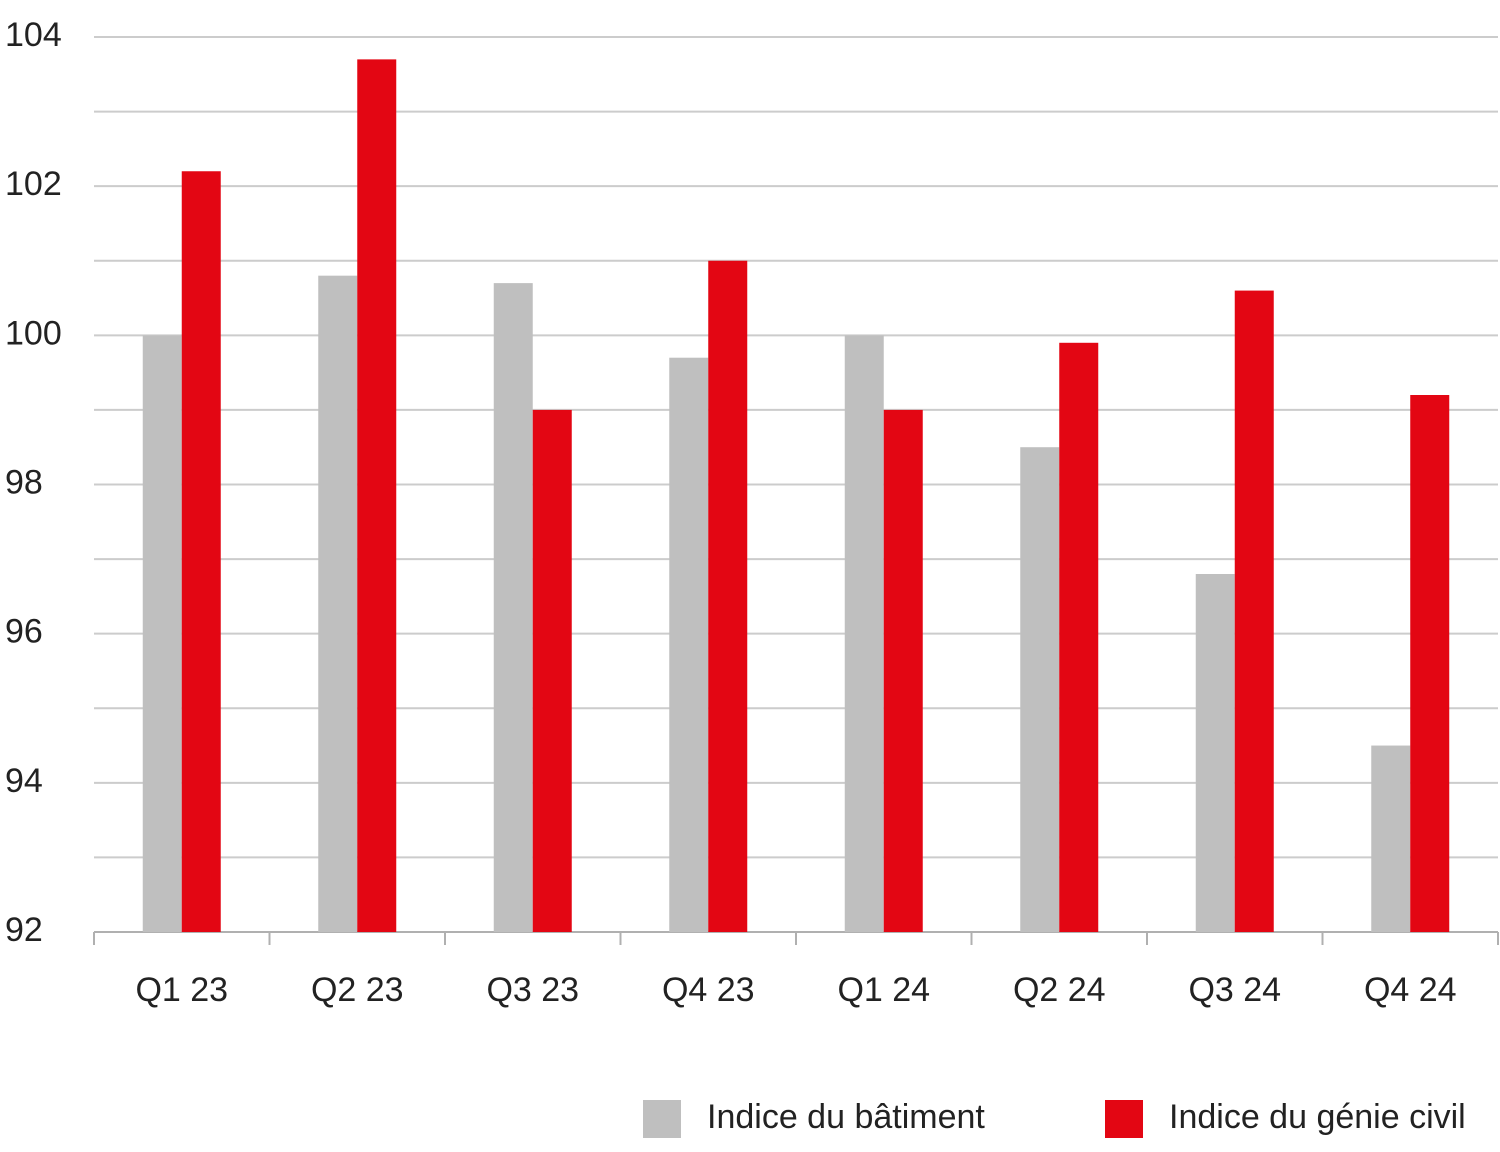 Image resolution: width=1500 pixels, height=1152 pixels. Describe the element at coordinates (1234, 990) in the screenshot. I see `x-tick-label: Q3 24` at that location.